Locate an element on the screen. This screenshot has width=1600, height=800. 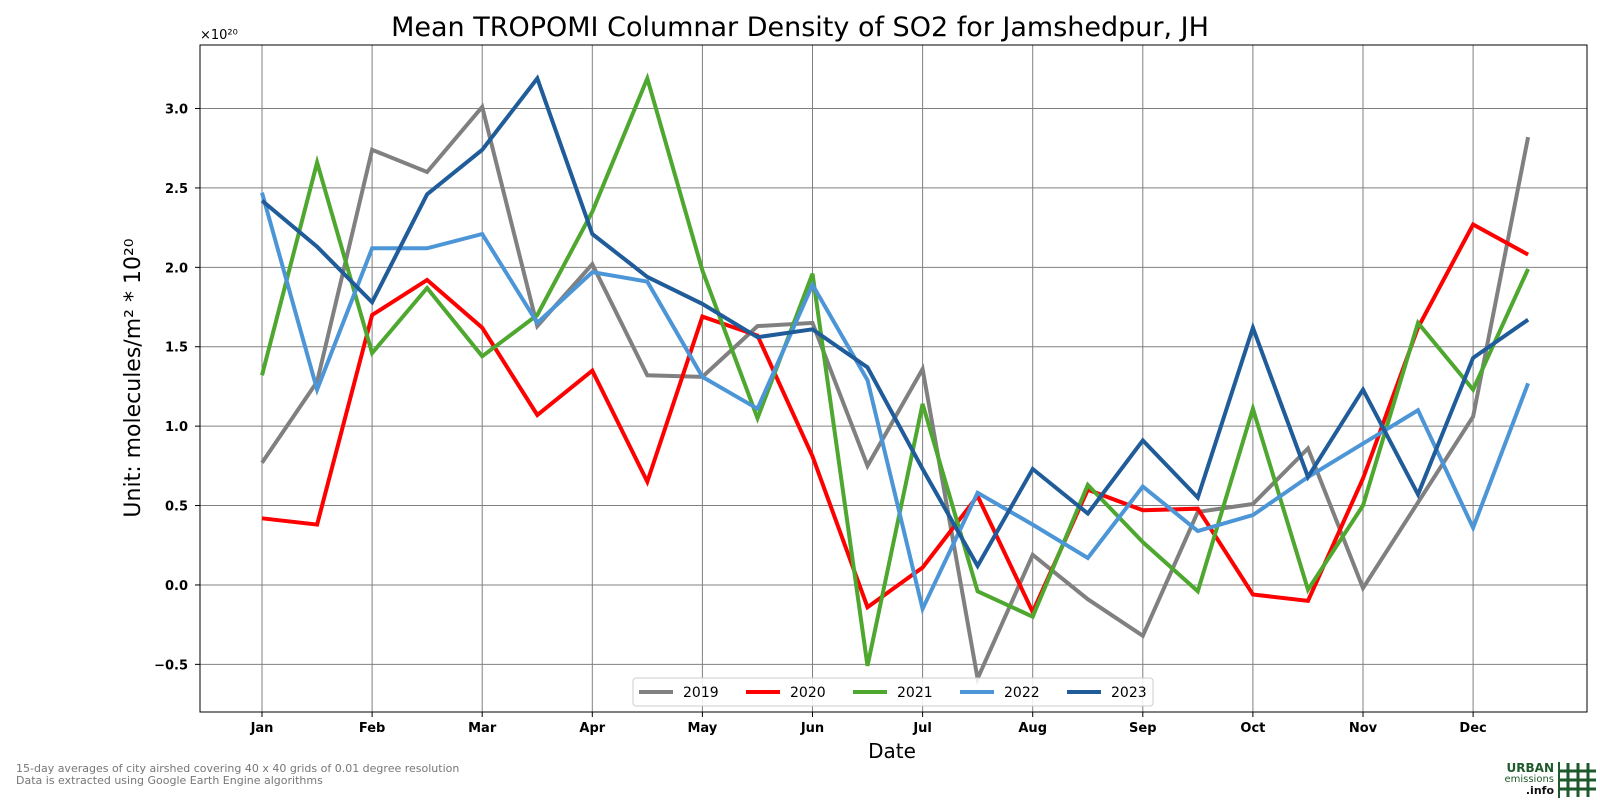
y-tick-label: 0.5 is located at coordinates (176, 507).